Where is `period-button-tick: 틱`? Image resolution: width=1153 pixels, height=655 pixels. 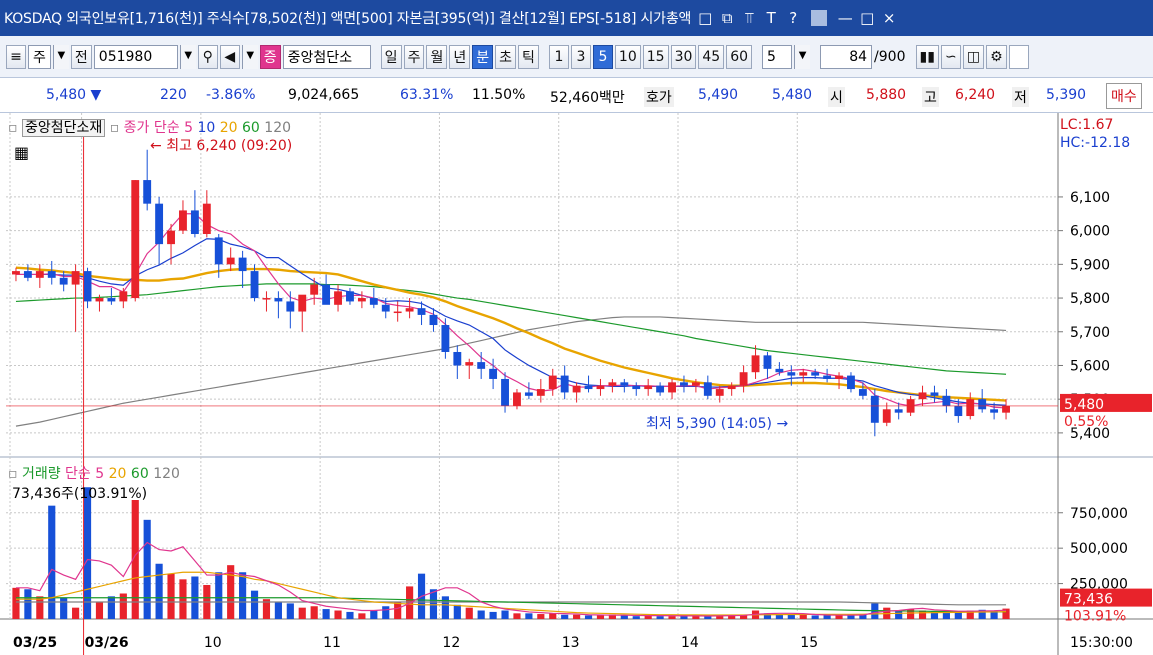 period-button-tick: 틱 is located at coordinates (528, 56).